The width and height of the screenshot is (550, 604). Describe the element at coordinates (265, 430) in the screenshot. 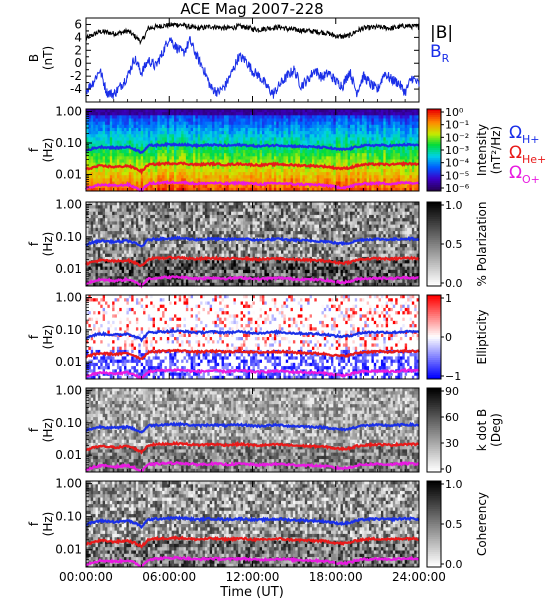

I see `k-dot-b-panel: 1.00 0.10 0.01 f(Hz) 90 60 30 0 k dot B(Deg)` at that location.